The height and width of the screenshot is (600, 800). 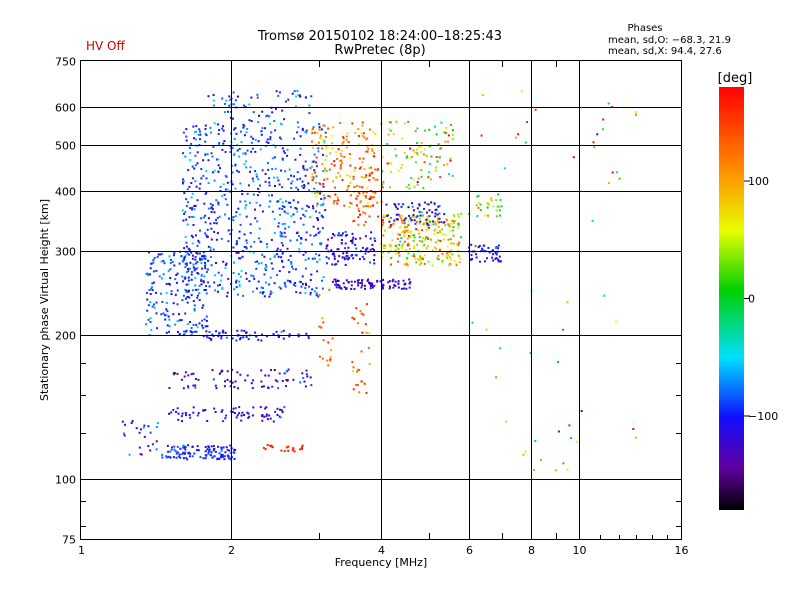 What do you see at coordinates (580, 550) in the screenshot?
I see `x-tick-label: 10` at bounding box center [580, 550].